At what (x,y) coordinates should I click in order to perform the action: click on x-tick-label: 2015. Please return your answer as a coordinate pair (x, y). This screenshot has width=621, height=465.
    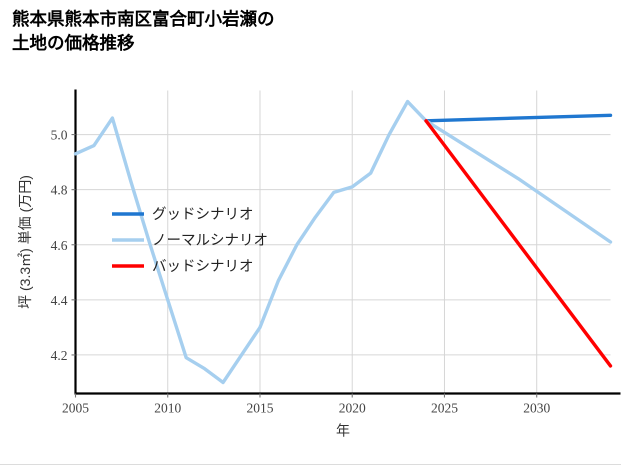
    Looking at the image, I should click on (259, 408).